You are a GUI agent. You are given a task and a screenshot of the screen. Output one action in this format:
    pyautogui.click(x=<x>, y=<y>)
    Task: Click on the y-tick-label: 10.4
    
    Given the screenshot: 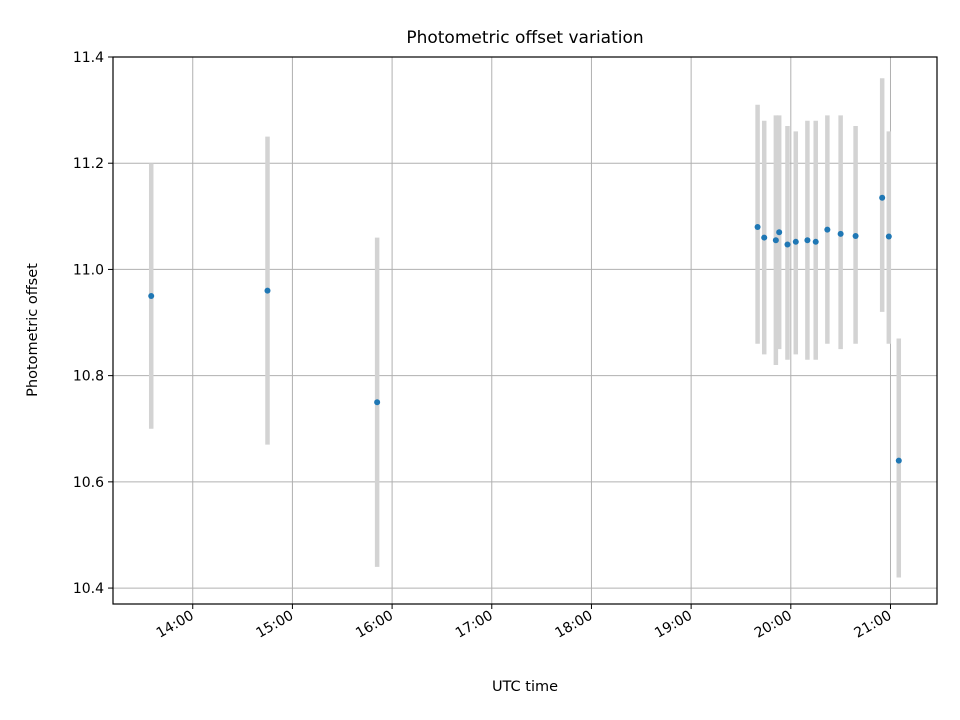 What is the action you would take?
    pyautogui.click(x=88, y=589)
    